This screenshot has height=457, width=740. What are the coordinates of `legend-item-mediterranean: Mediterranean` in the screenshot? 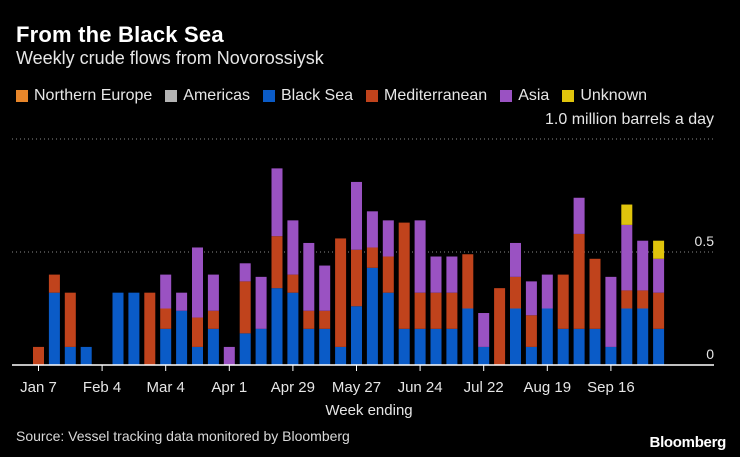 It's located at (426, 96).